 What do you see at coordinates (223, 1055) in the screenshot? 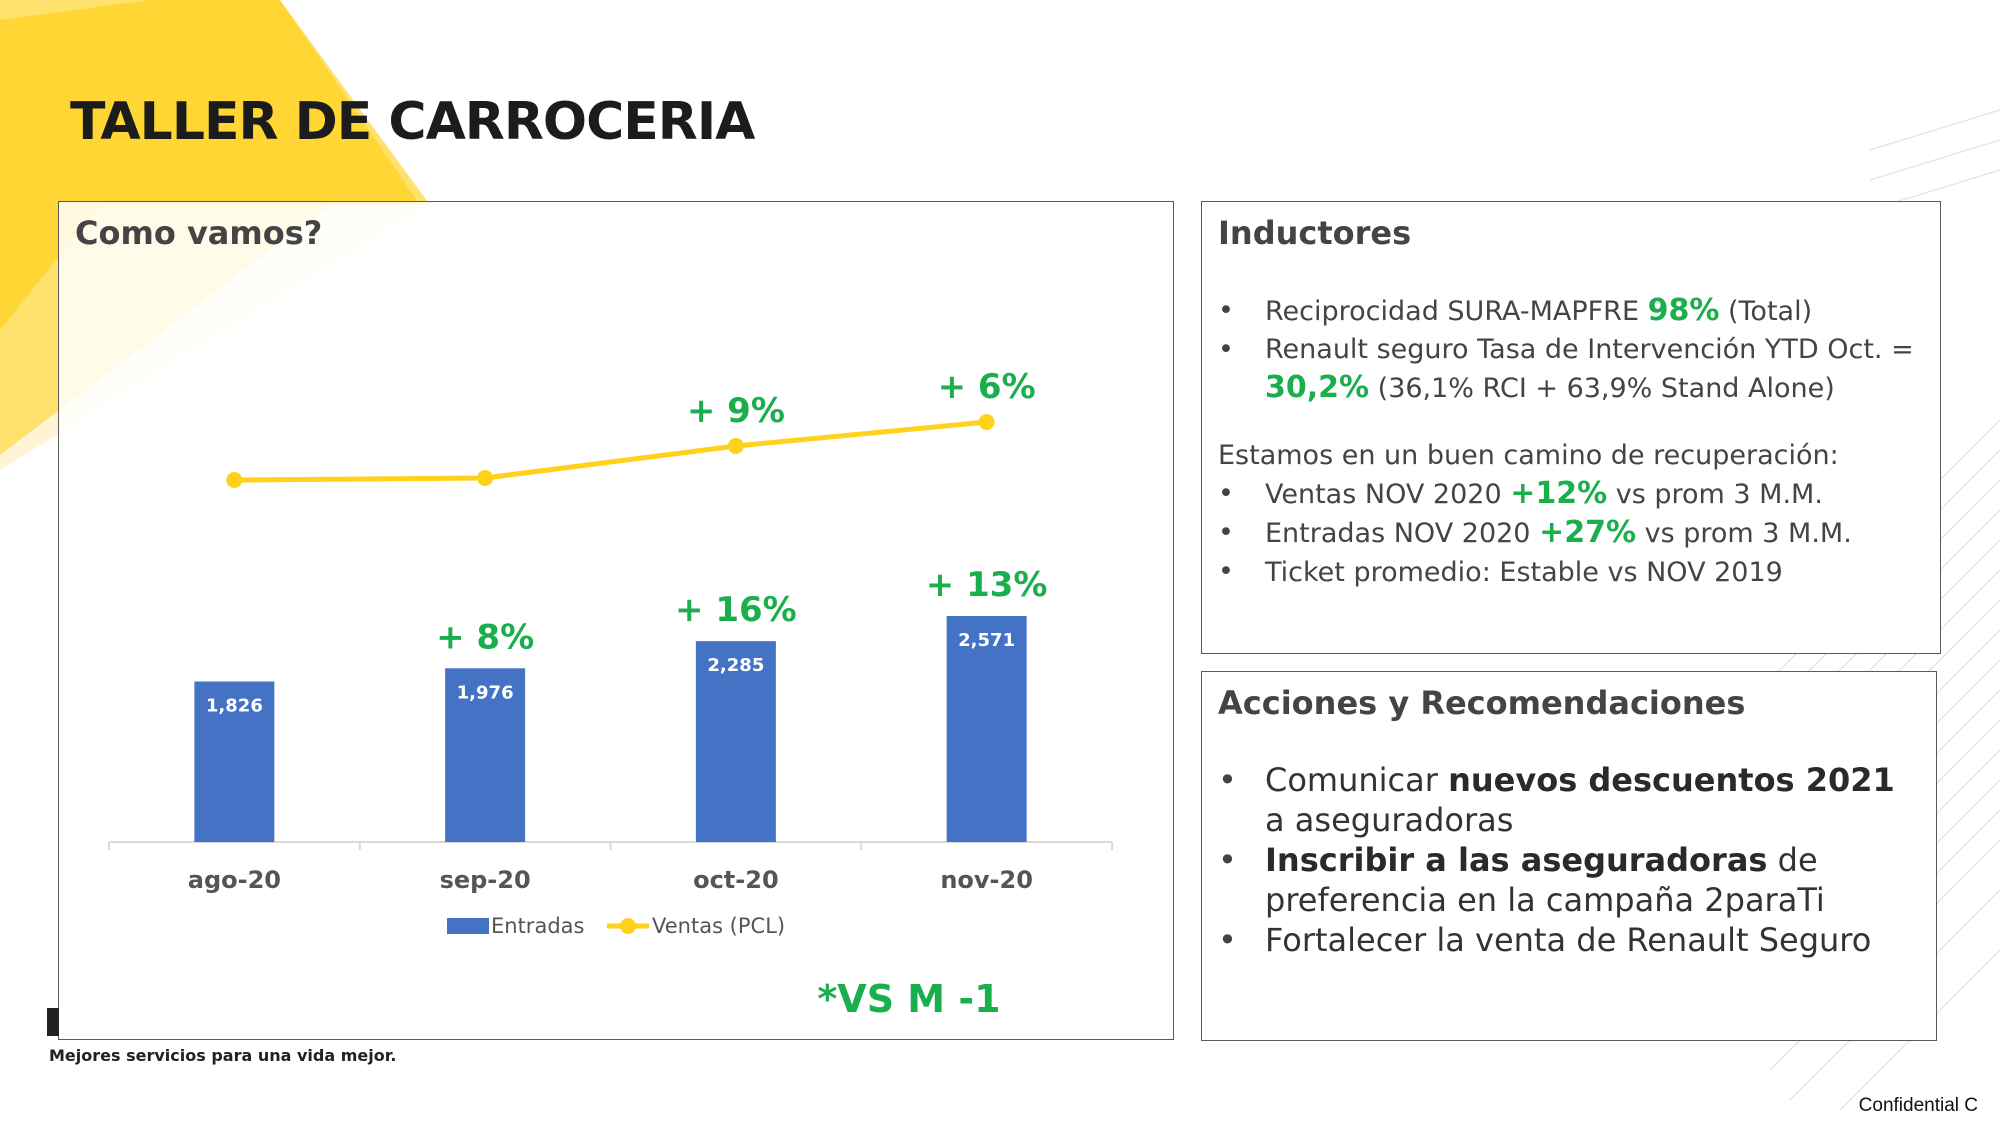
I see `tagline: Mejores servicios para una vida mejor.` at bounding box center [223, 1055].